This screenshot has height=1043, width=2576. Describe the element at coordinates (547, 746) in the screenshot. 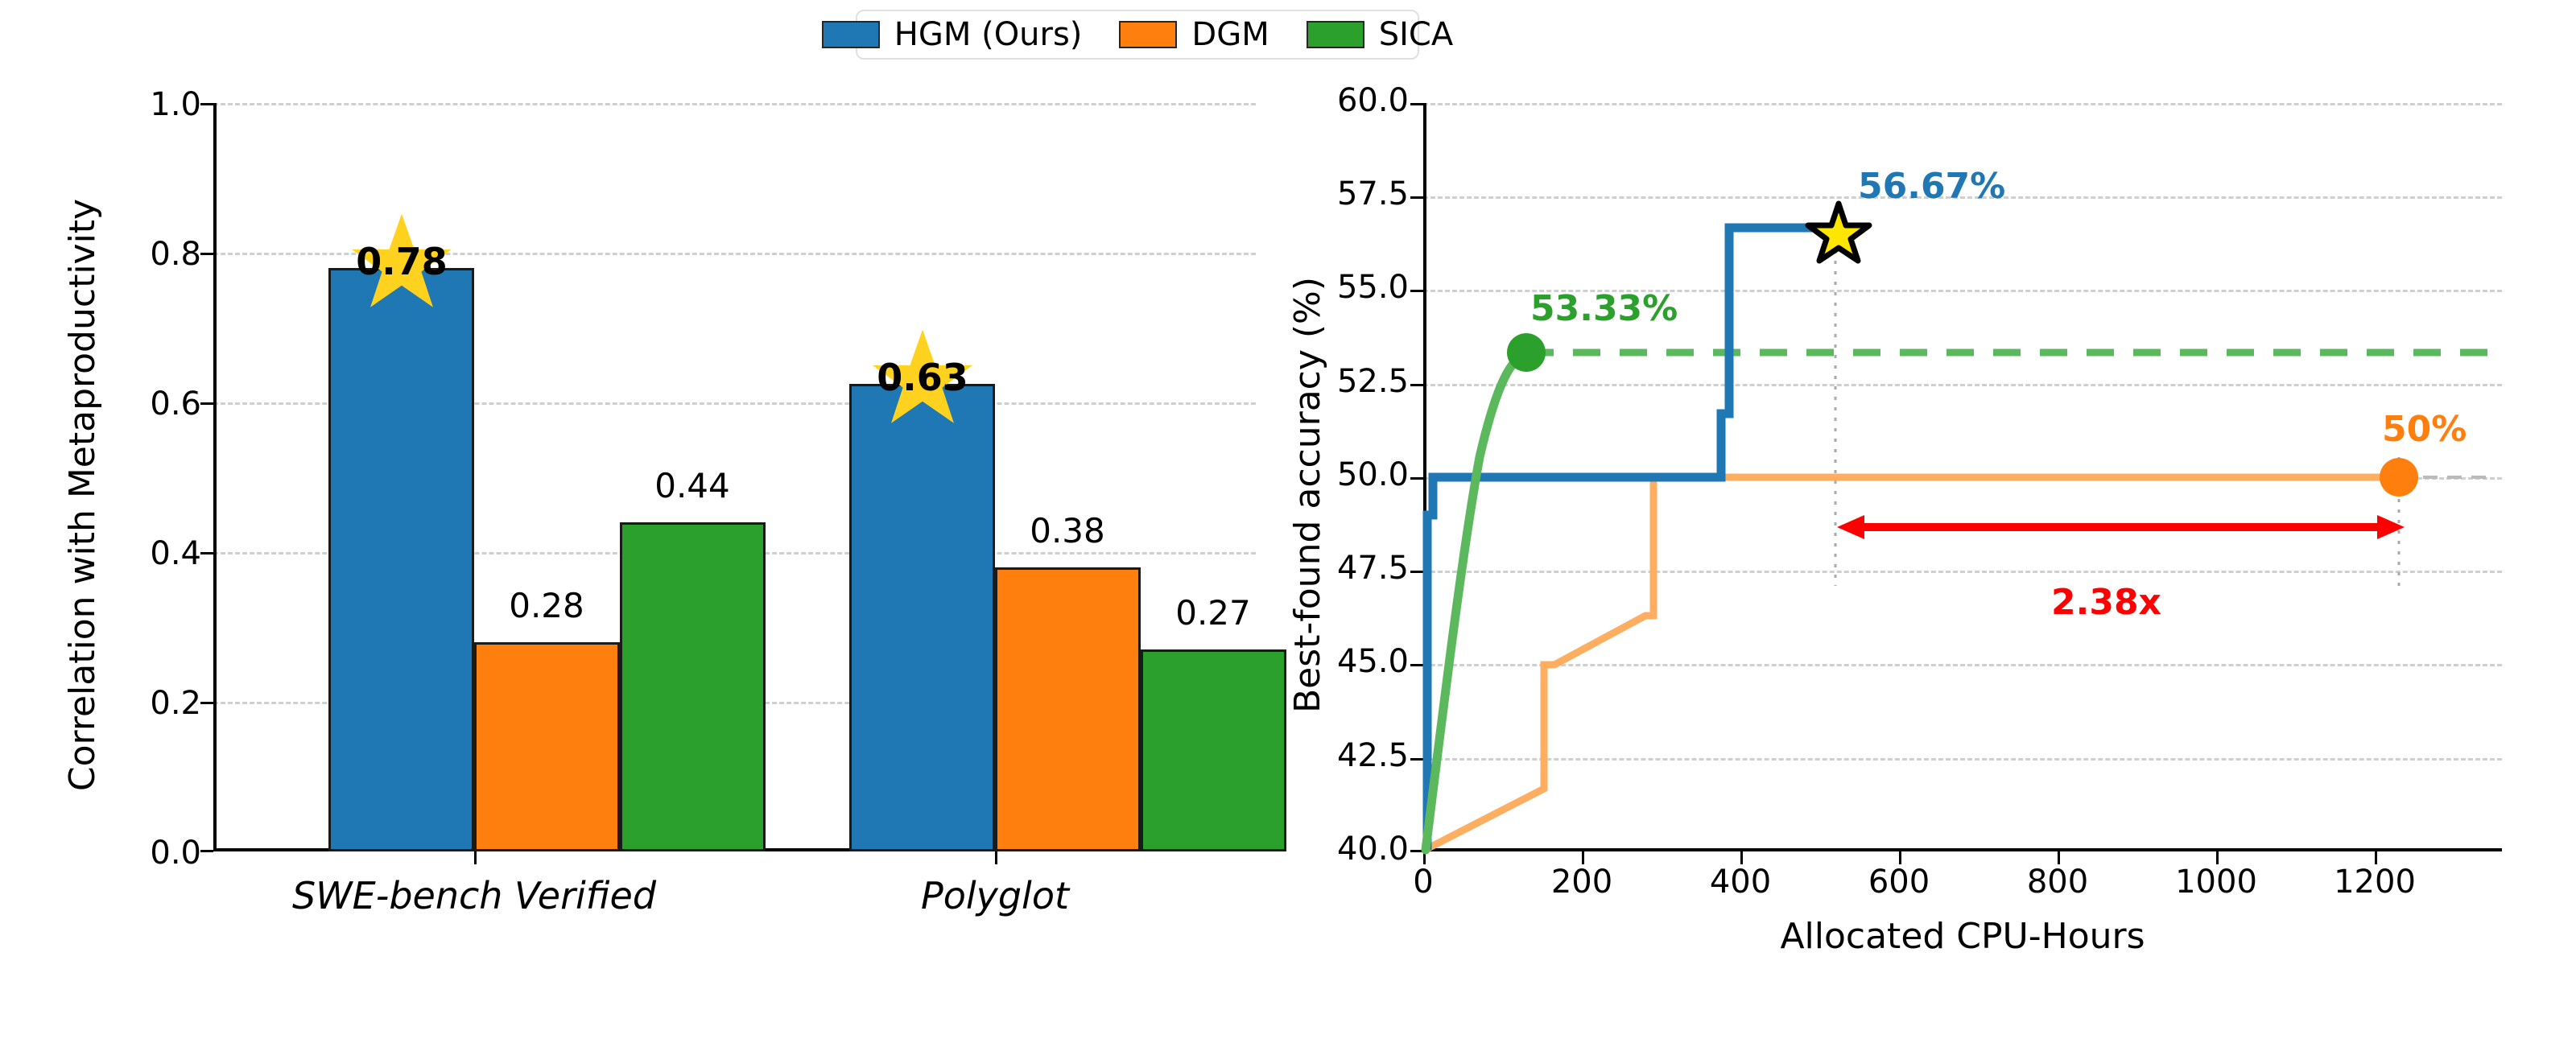

I see `bar-dgm-swebench` at that location.